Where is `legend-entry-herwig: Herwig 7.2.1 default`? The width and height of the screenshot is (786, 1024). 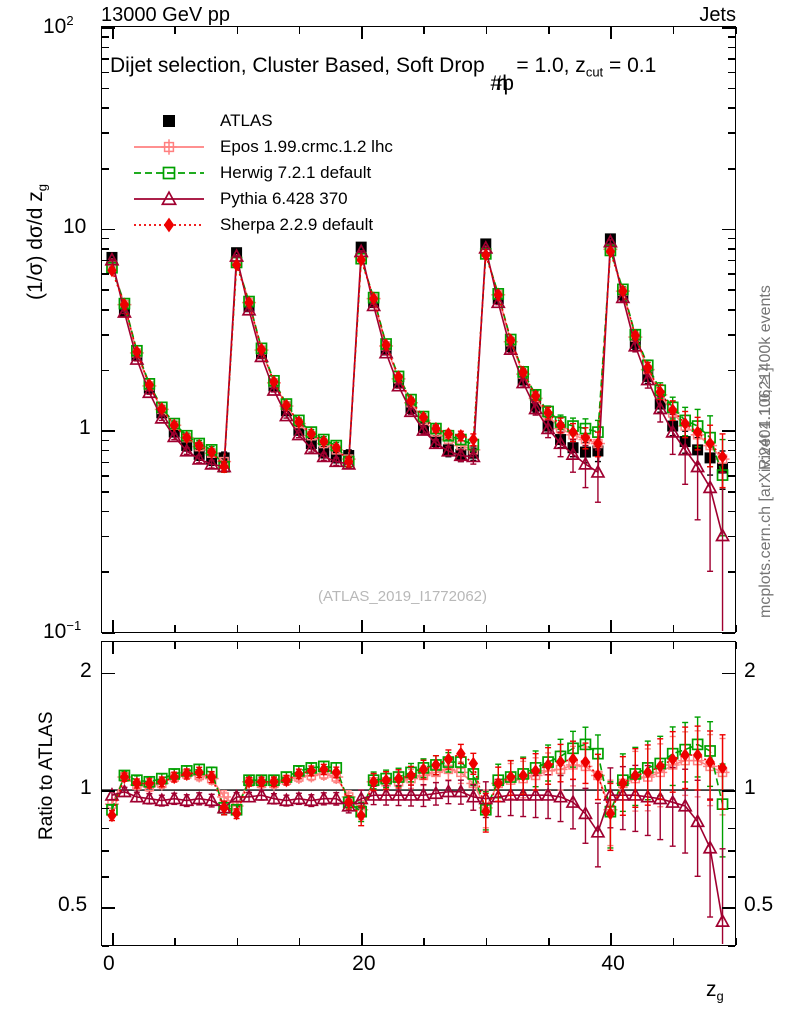 legend-entry-herwig: Herwig 7.2.1 default is located at coordinates (262, 173).